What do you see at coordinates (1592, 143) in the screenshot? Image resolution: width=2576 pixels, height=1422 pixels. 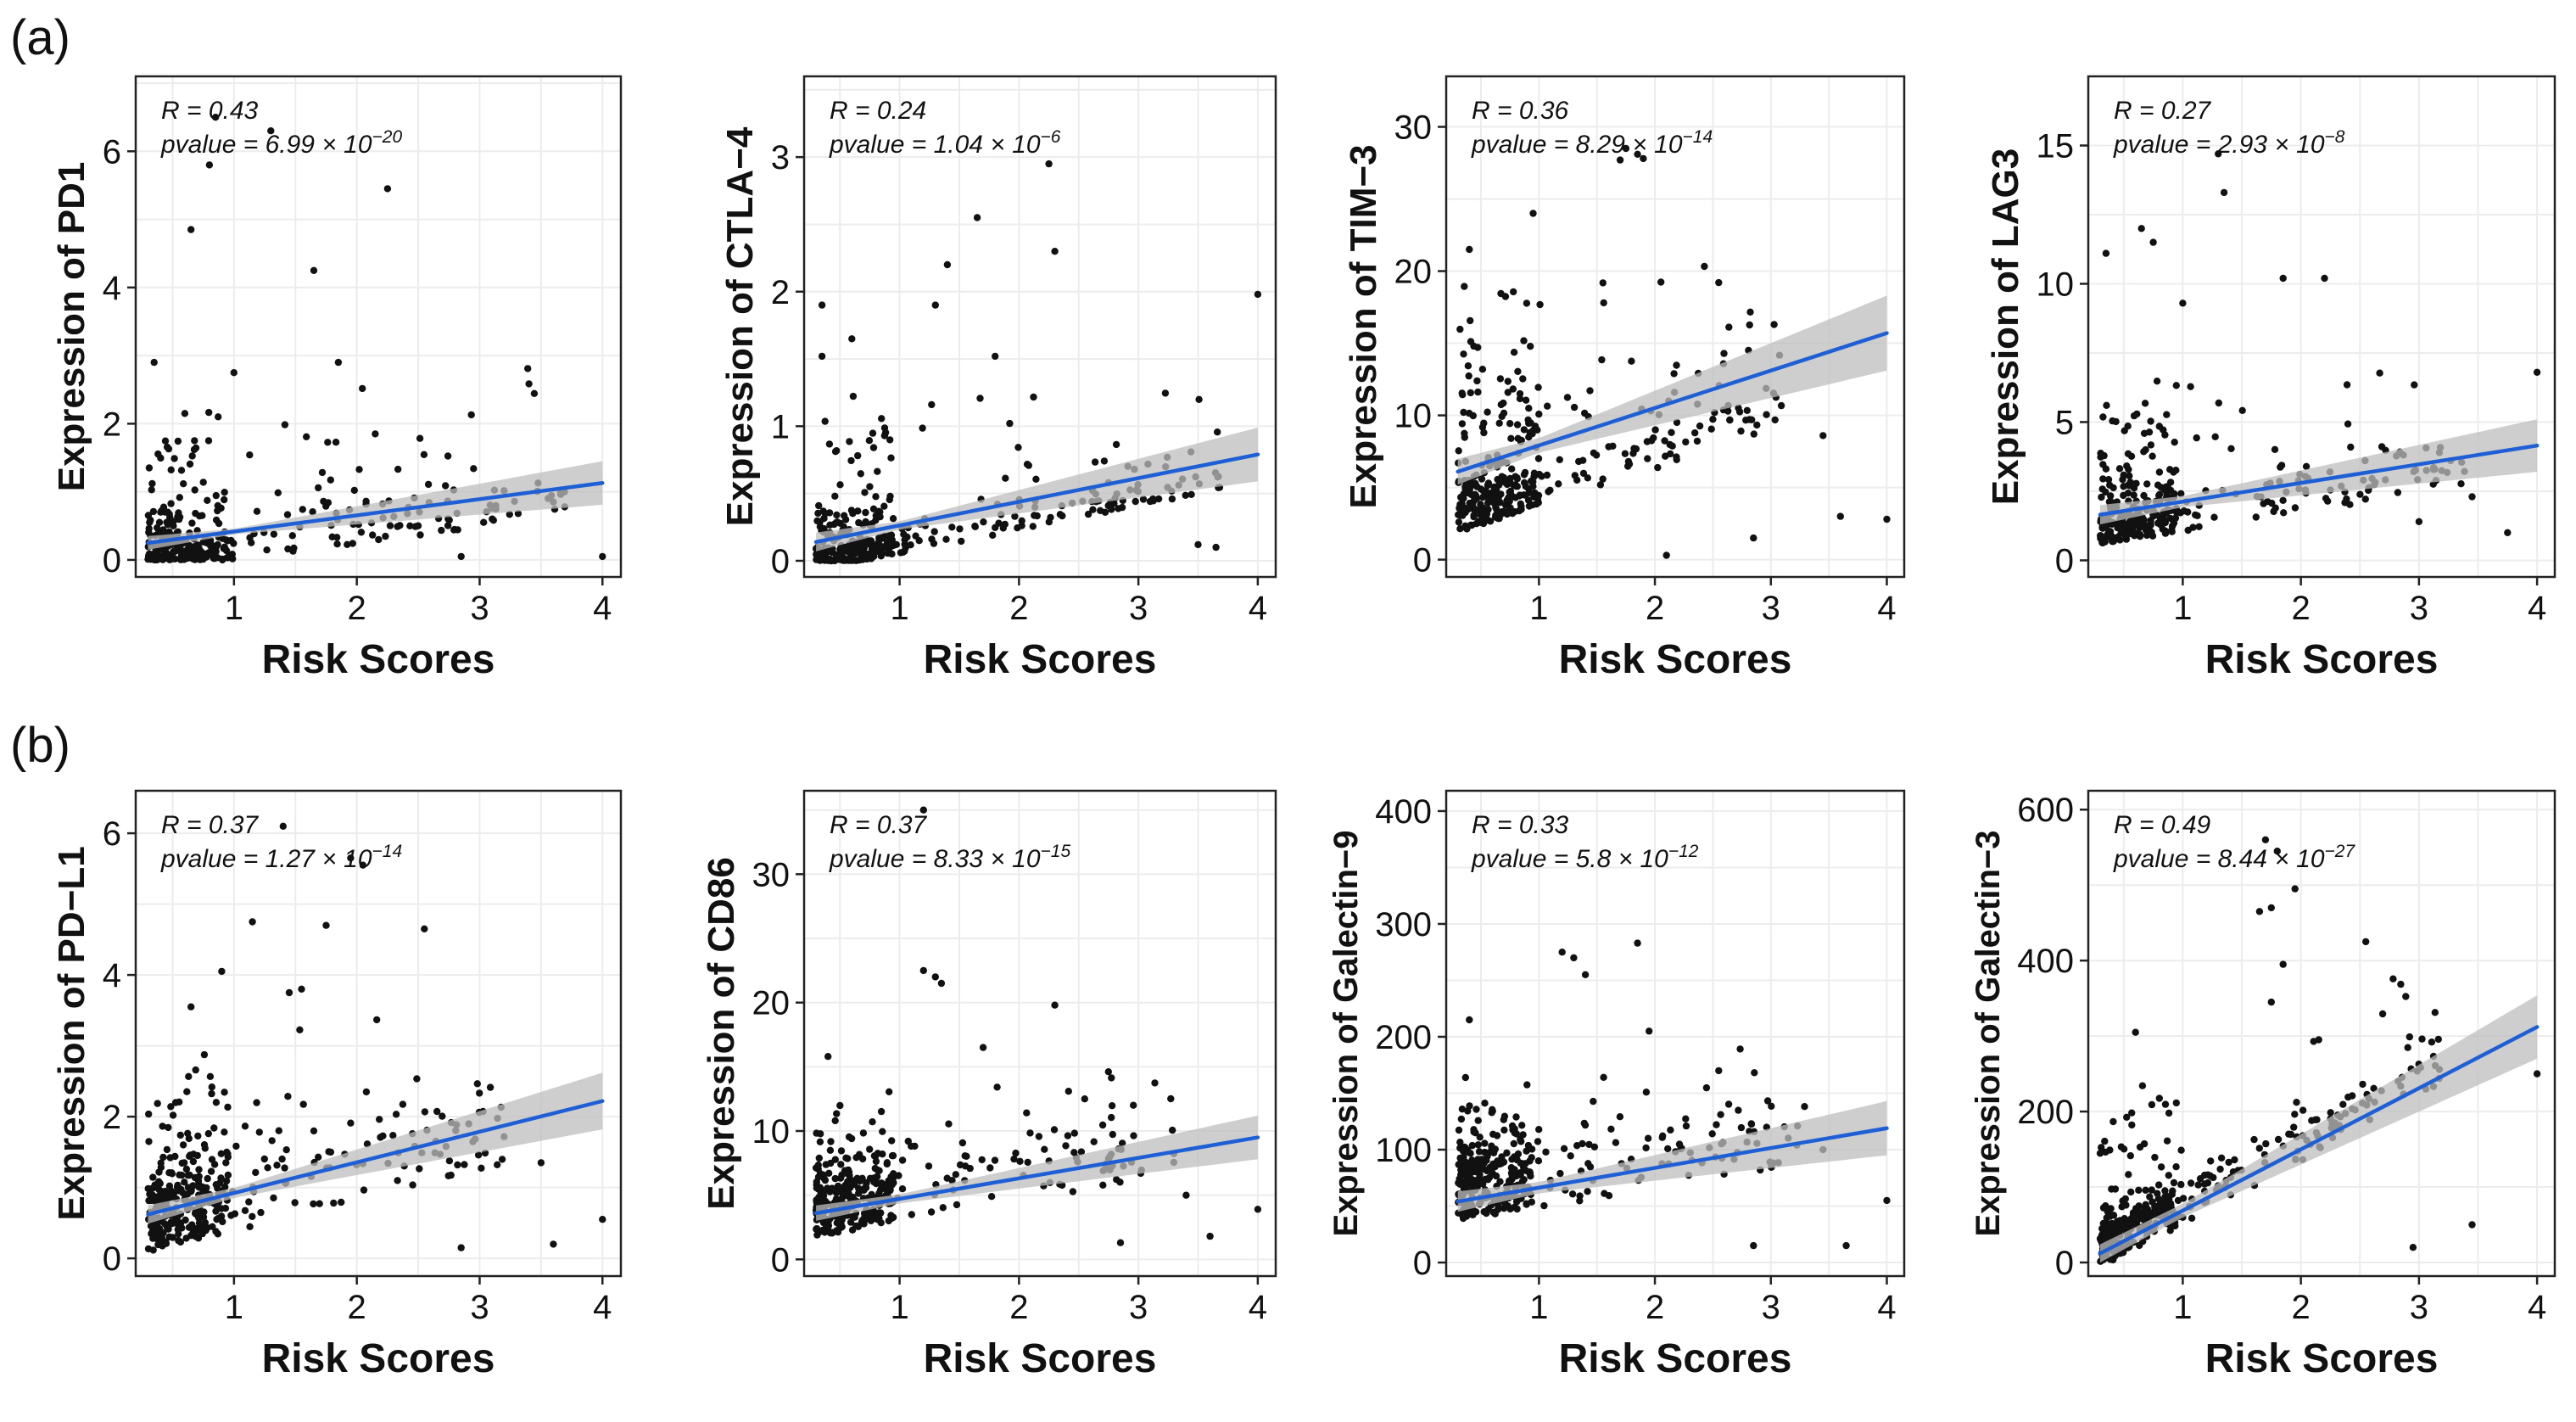 I see `p-value-label: pvalue = 8.29 × 10−14` at bounding box center [1592, 143].